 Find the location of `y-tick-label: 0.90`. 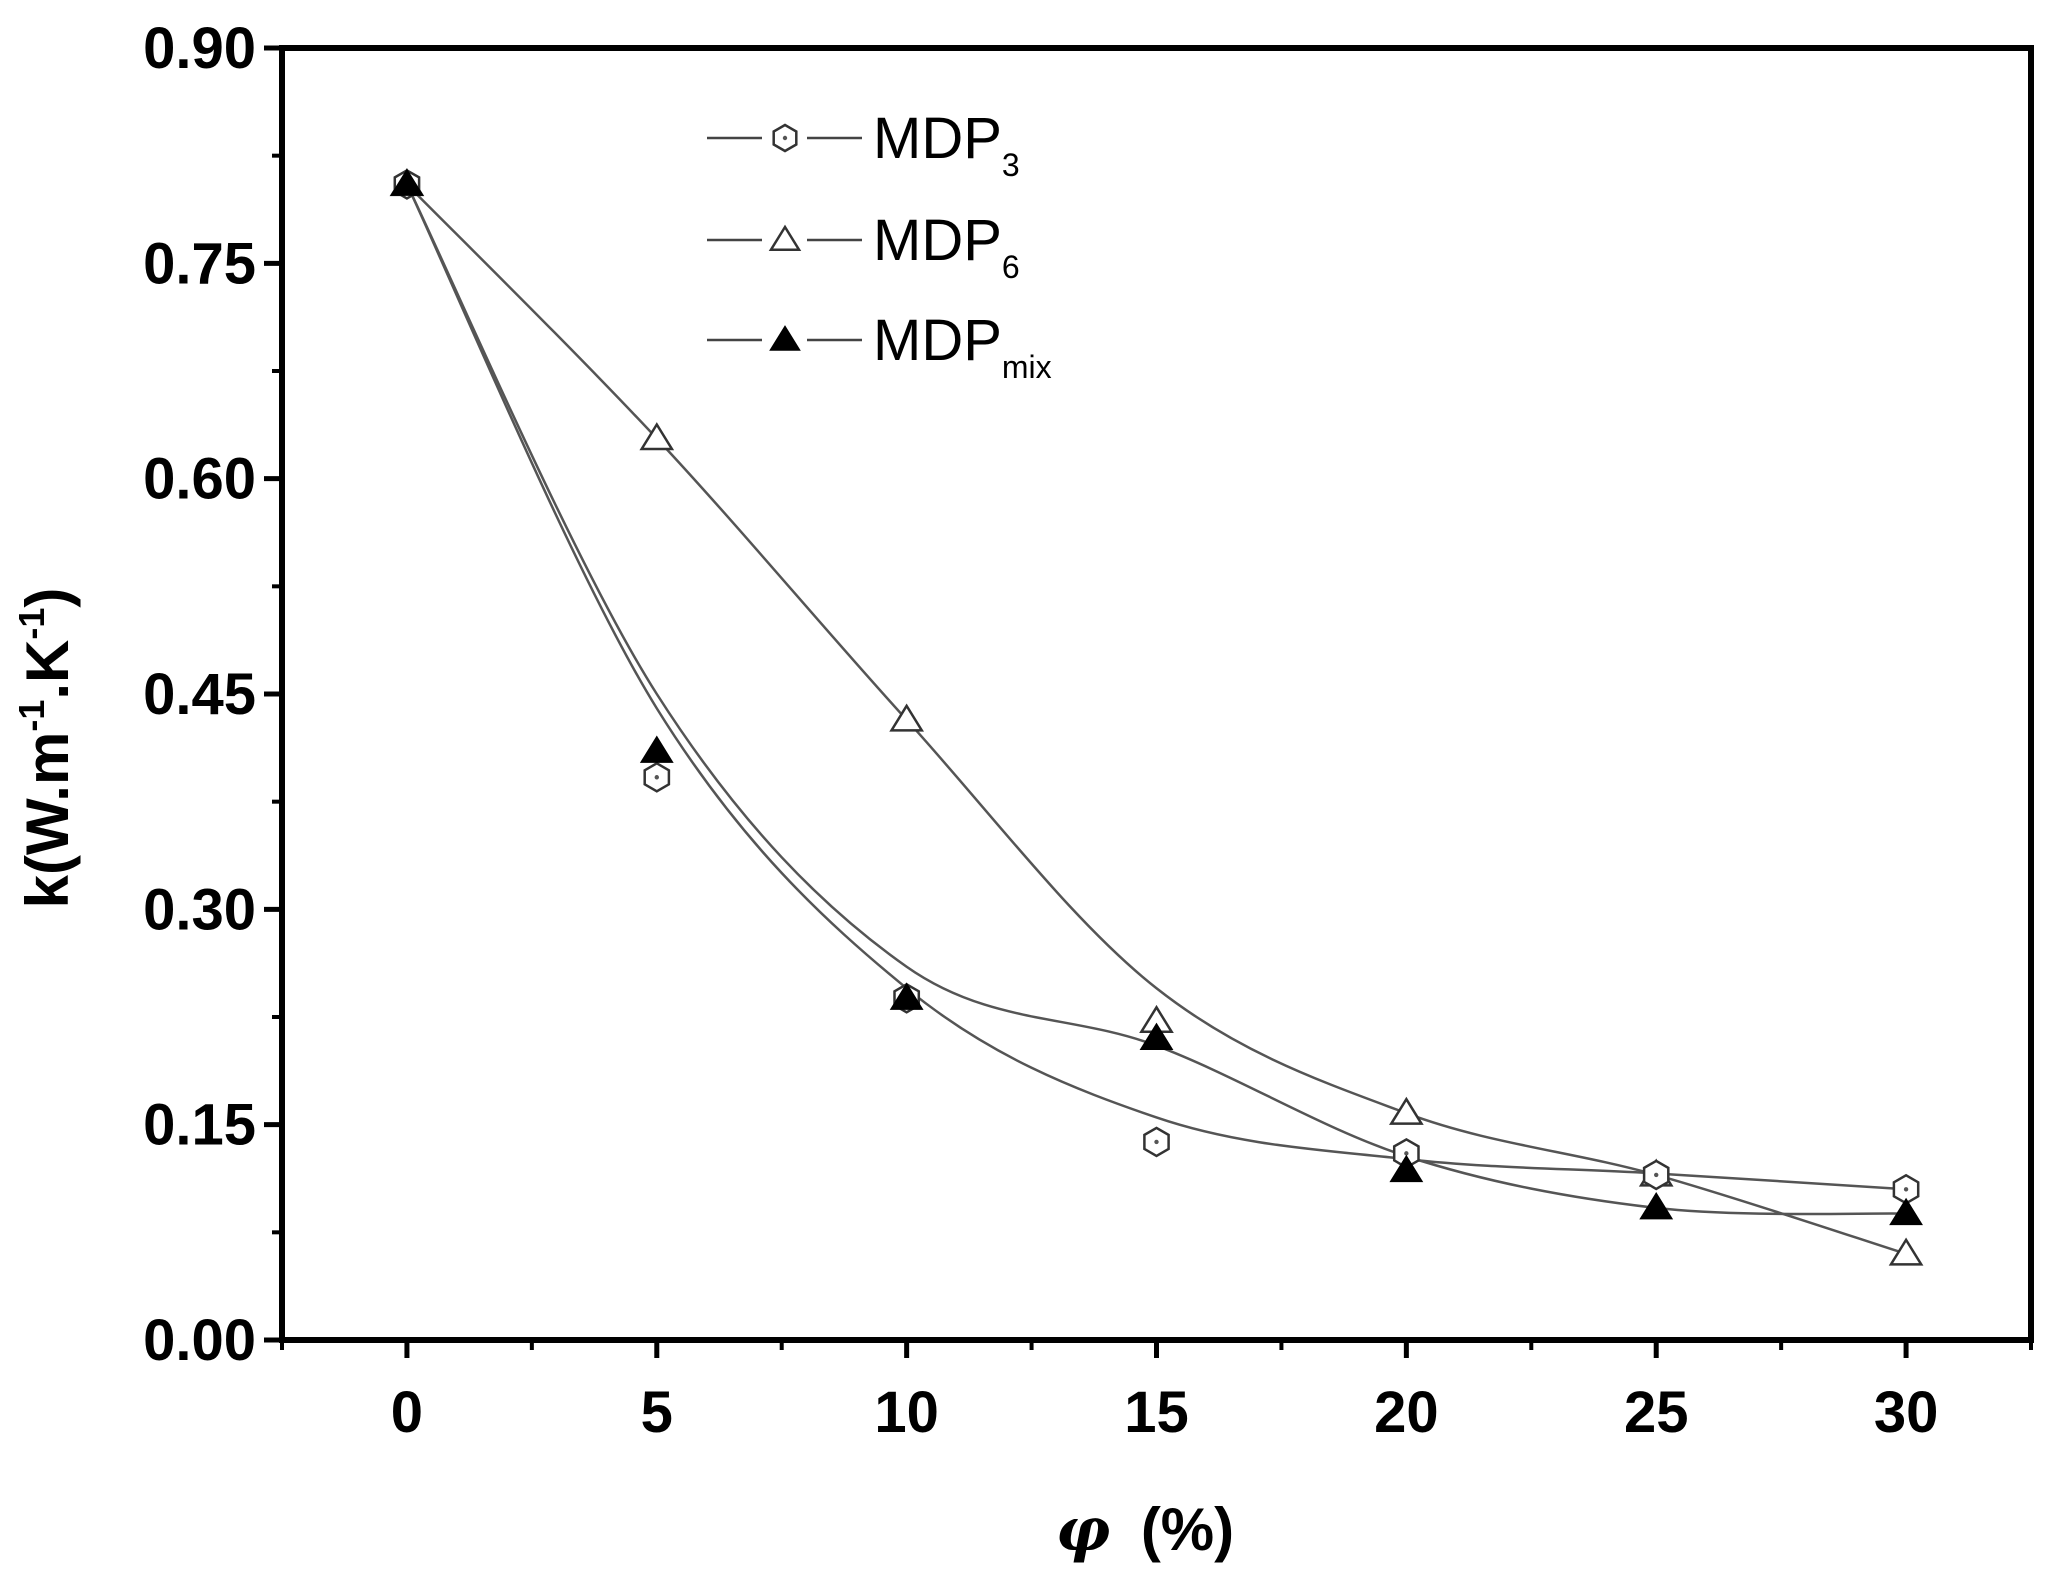

y-tick-label: 0.90 is located at coordinates (199, 48).